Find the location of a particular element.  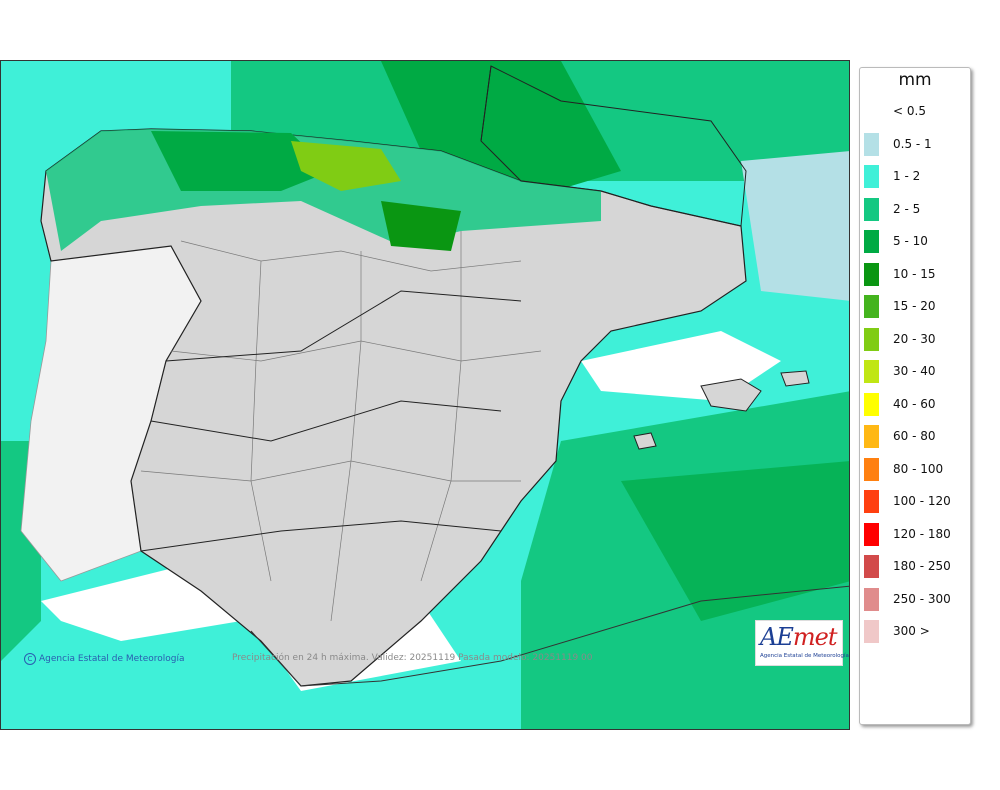

legend-item: 5 - 10 is located at coordinates (916, 240).